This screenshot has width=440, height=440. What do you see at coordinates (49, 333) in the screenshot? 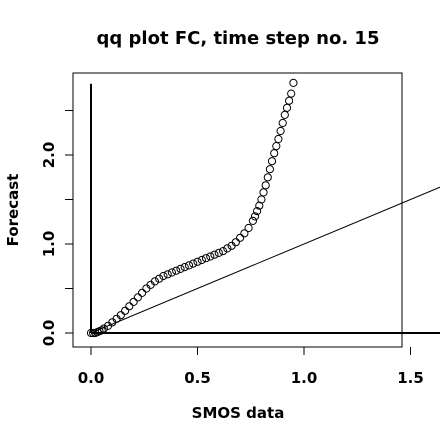
I see `y-tick-label: 0.0` at bounding box center [49, 333].